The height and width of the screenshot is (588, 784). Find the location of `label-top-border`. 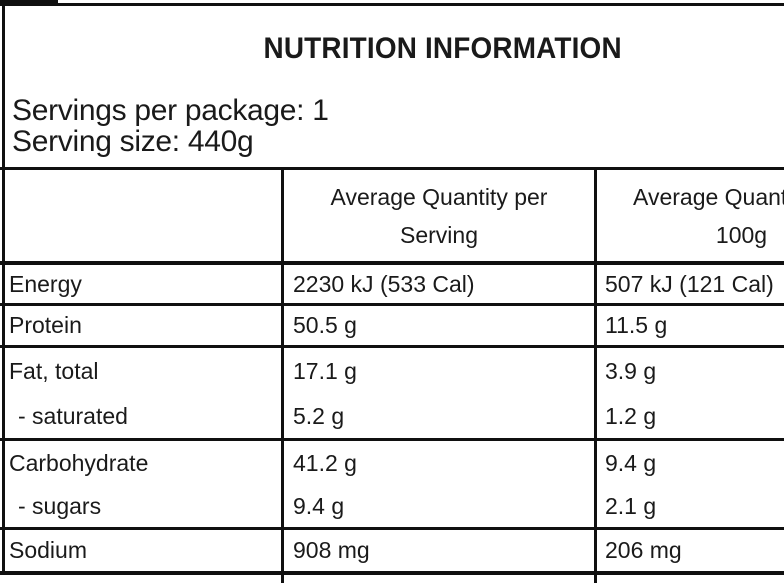

label-top-border is located at coordinates (392, 4).